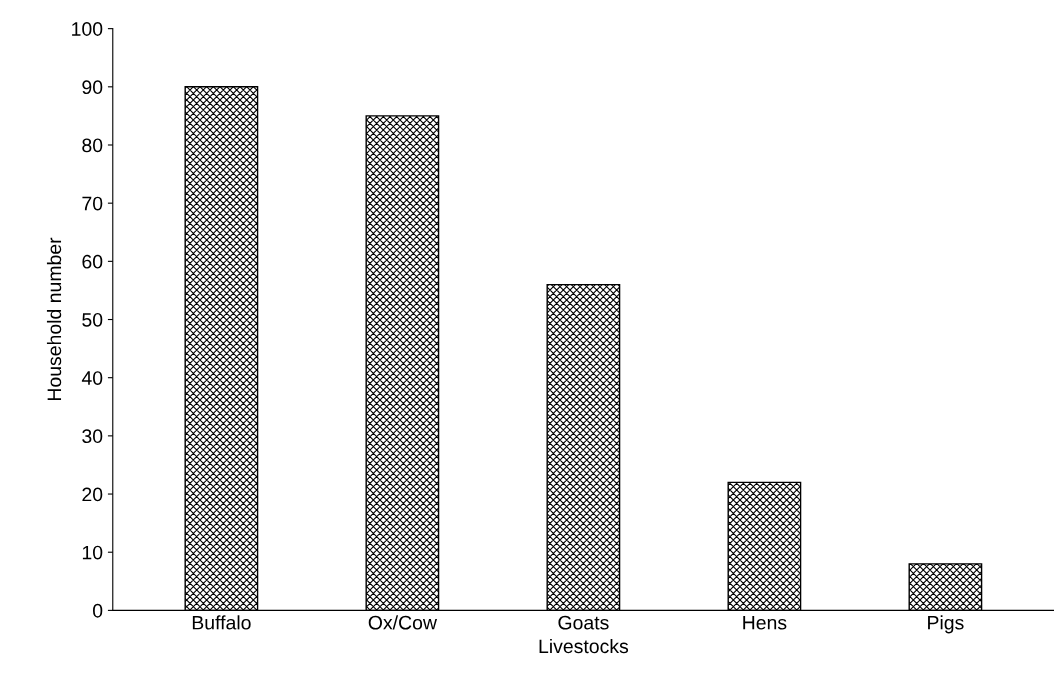  I want to click on x-tick-label: Pigs, so click(946, 624).